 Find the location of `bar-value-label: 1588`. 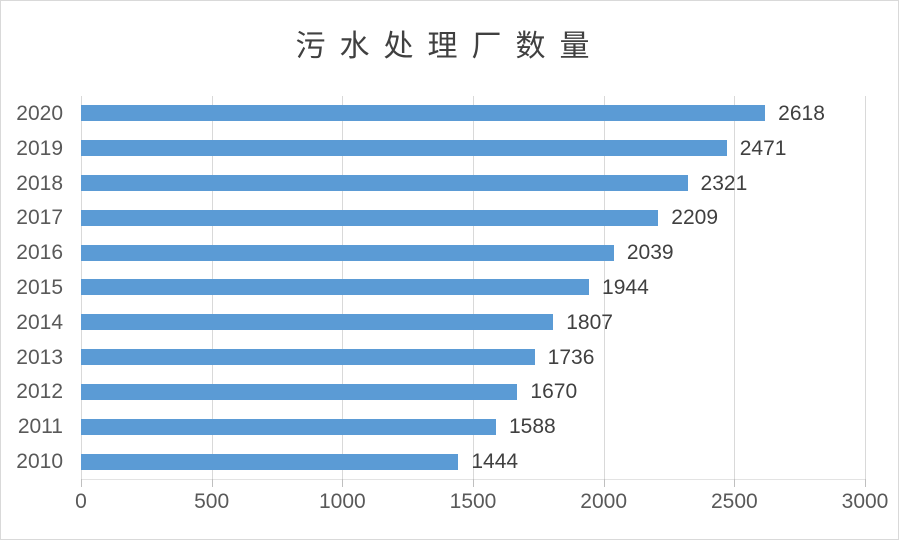

bar-value-label: 1588 is located at coordinates (532, 427).